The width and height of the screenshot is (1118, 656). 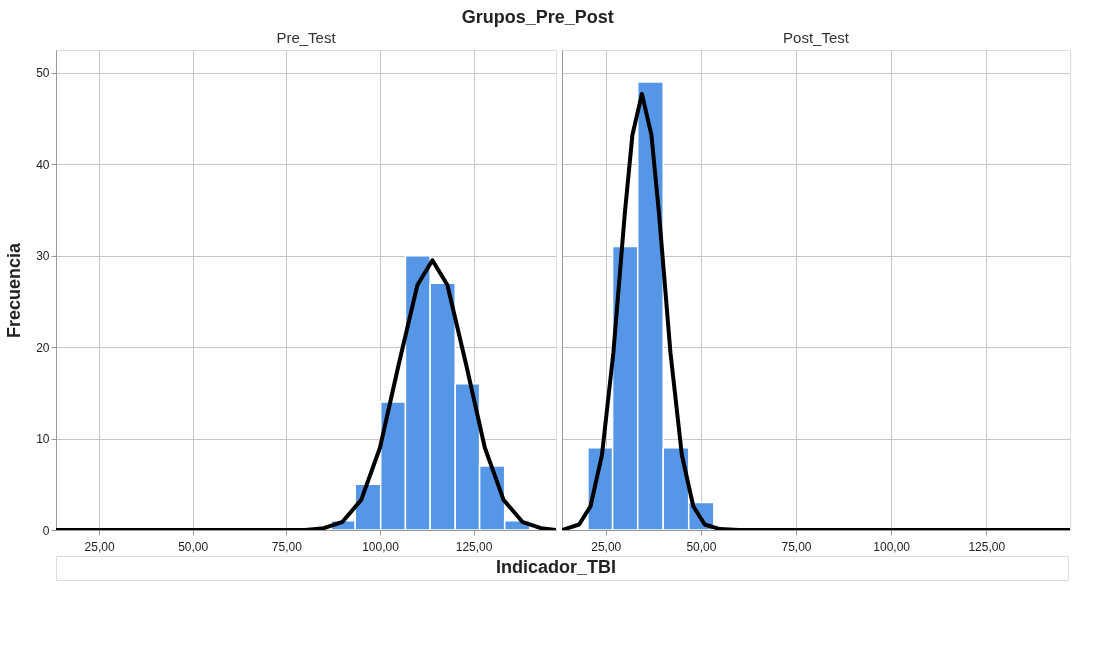 What do you see at coordinates (43, 164) in the screenshot?
I see `y-tick-label: 40` at bounding box center [43, 164].